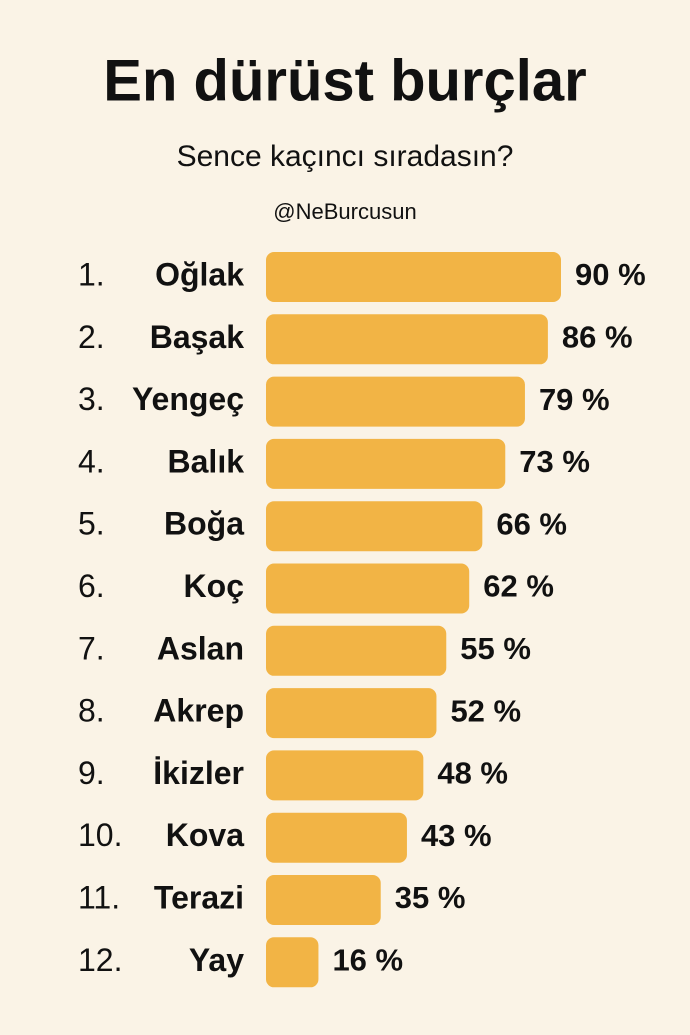 This screenshot has width=690, height=1035. Describe the element at coordinates (344, 80) in the screenshot. I see `chart-title: En dürüst burçlar` at that location.